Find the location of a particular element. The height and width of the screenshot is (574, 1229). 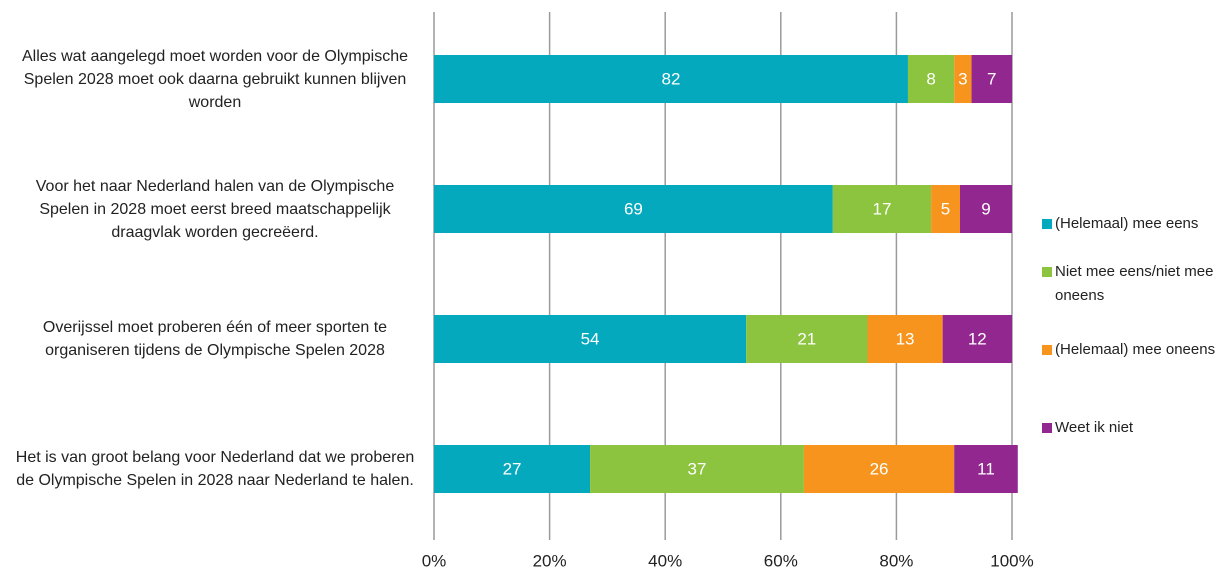

data-label: 12 is located at coordinates (977, 338).